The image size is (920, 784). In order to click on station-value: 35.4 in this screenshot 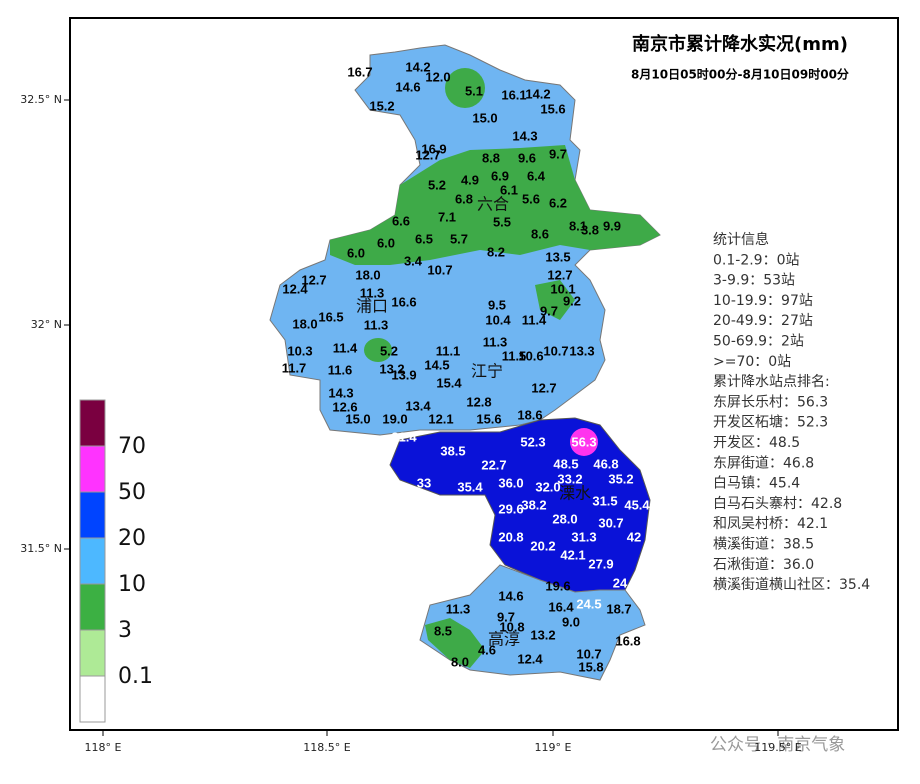, I will do `click(470, 486)`.